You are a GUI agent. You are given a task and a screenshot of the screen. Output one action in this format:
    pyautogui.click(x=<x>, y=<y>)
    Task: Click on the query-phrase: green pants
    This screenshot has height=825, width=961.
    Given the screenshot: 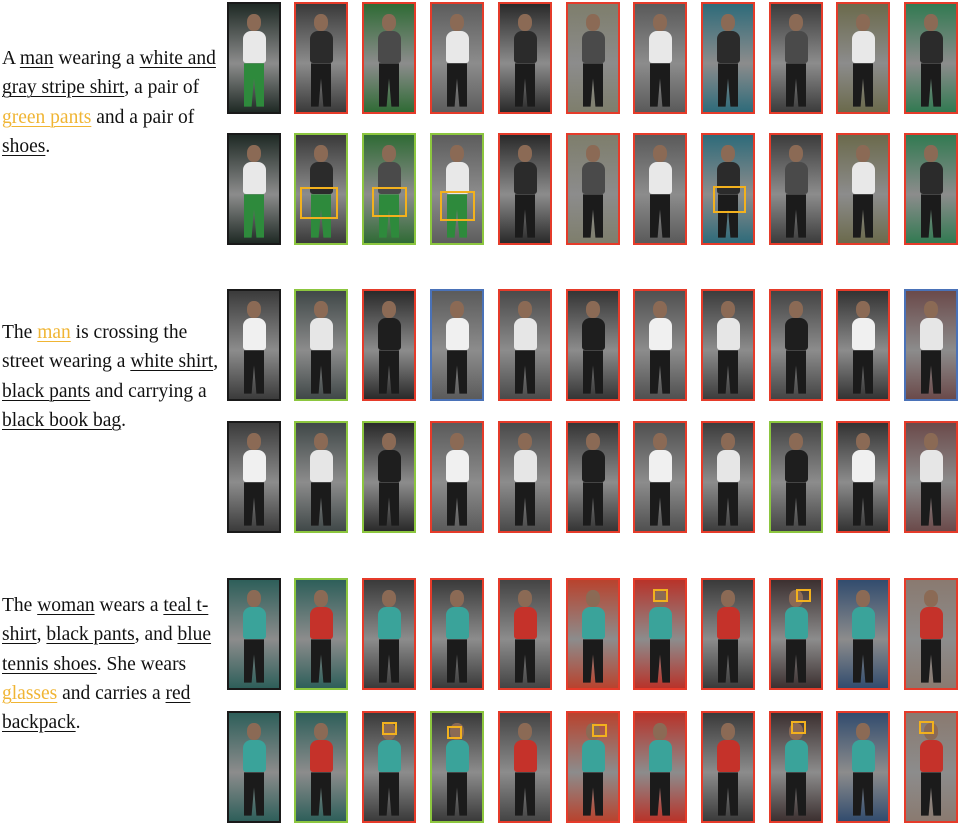 What is the action you would take?
    pyautogui.click(x=47, y=117)
    